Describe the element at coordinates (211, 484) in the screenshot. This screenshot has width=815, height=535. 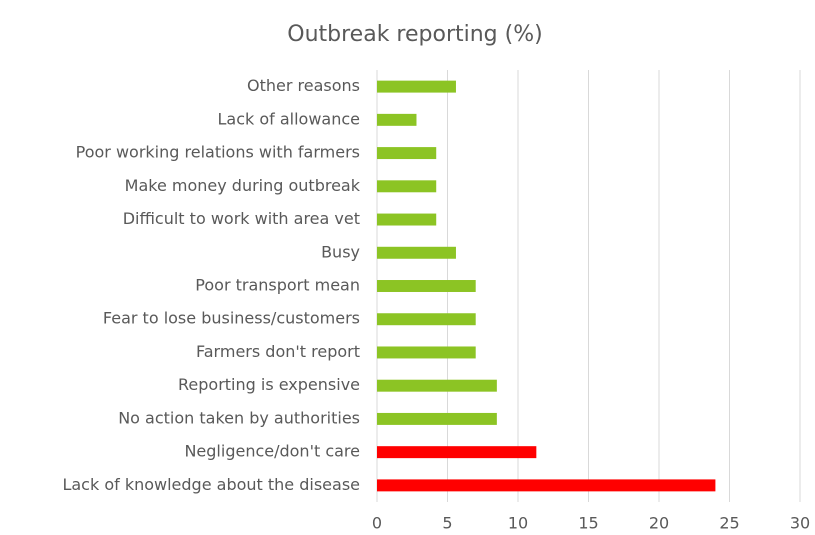
I see `y-tick-label: Lack of knowledge about the disease` at that location.